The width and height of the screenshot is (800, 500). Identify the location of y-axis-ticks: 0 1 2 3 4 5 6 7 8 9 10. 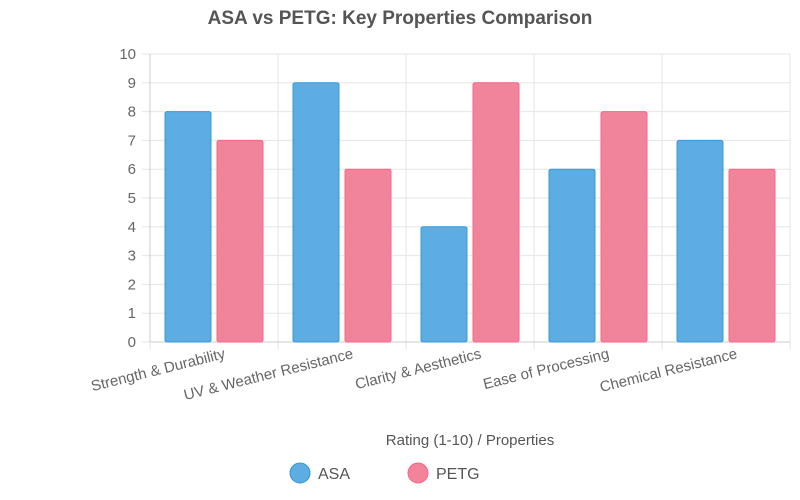
(127, 198).